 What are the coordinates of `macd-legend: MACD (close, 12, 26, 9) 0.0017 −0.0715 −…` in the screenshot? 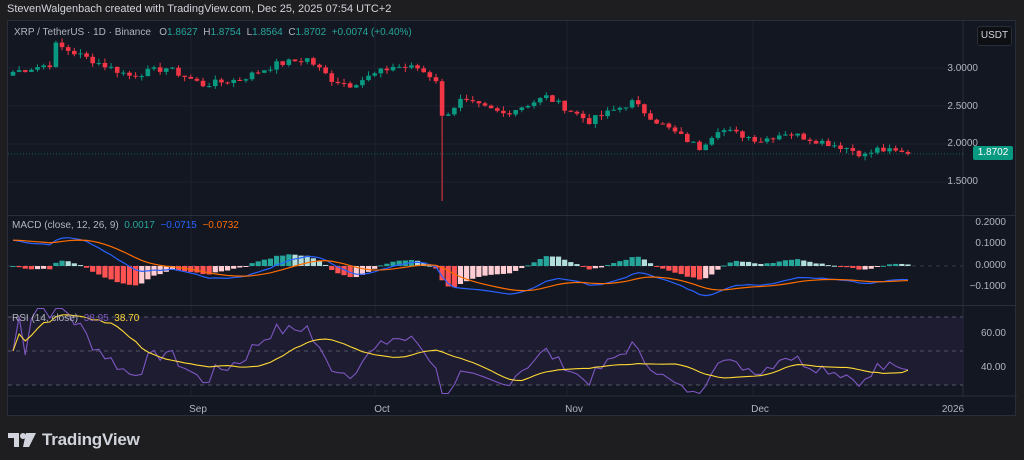 It's located at (125, 225).